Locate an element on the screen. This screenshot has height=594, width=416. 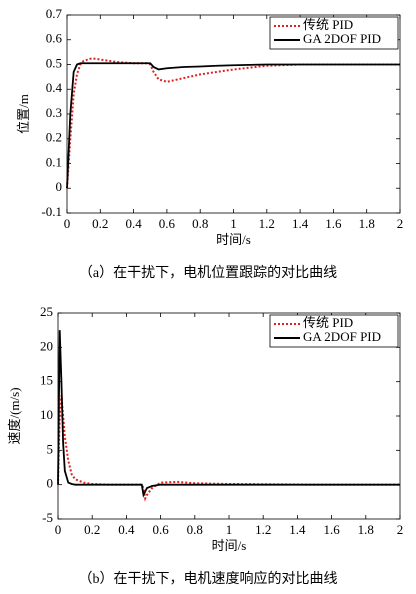
y-tick-label: 5 is located at coordinates (50, 448).